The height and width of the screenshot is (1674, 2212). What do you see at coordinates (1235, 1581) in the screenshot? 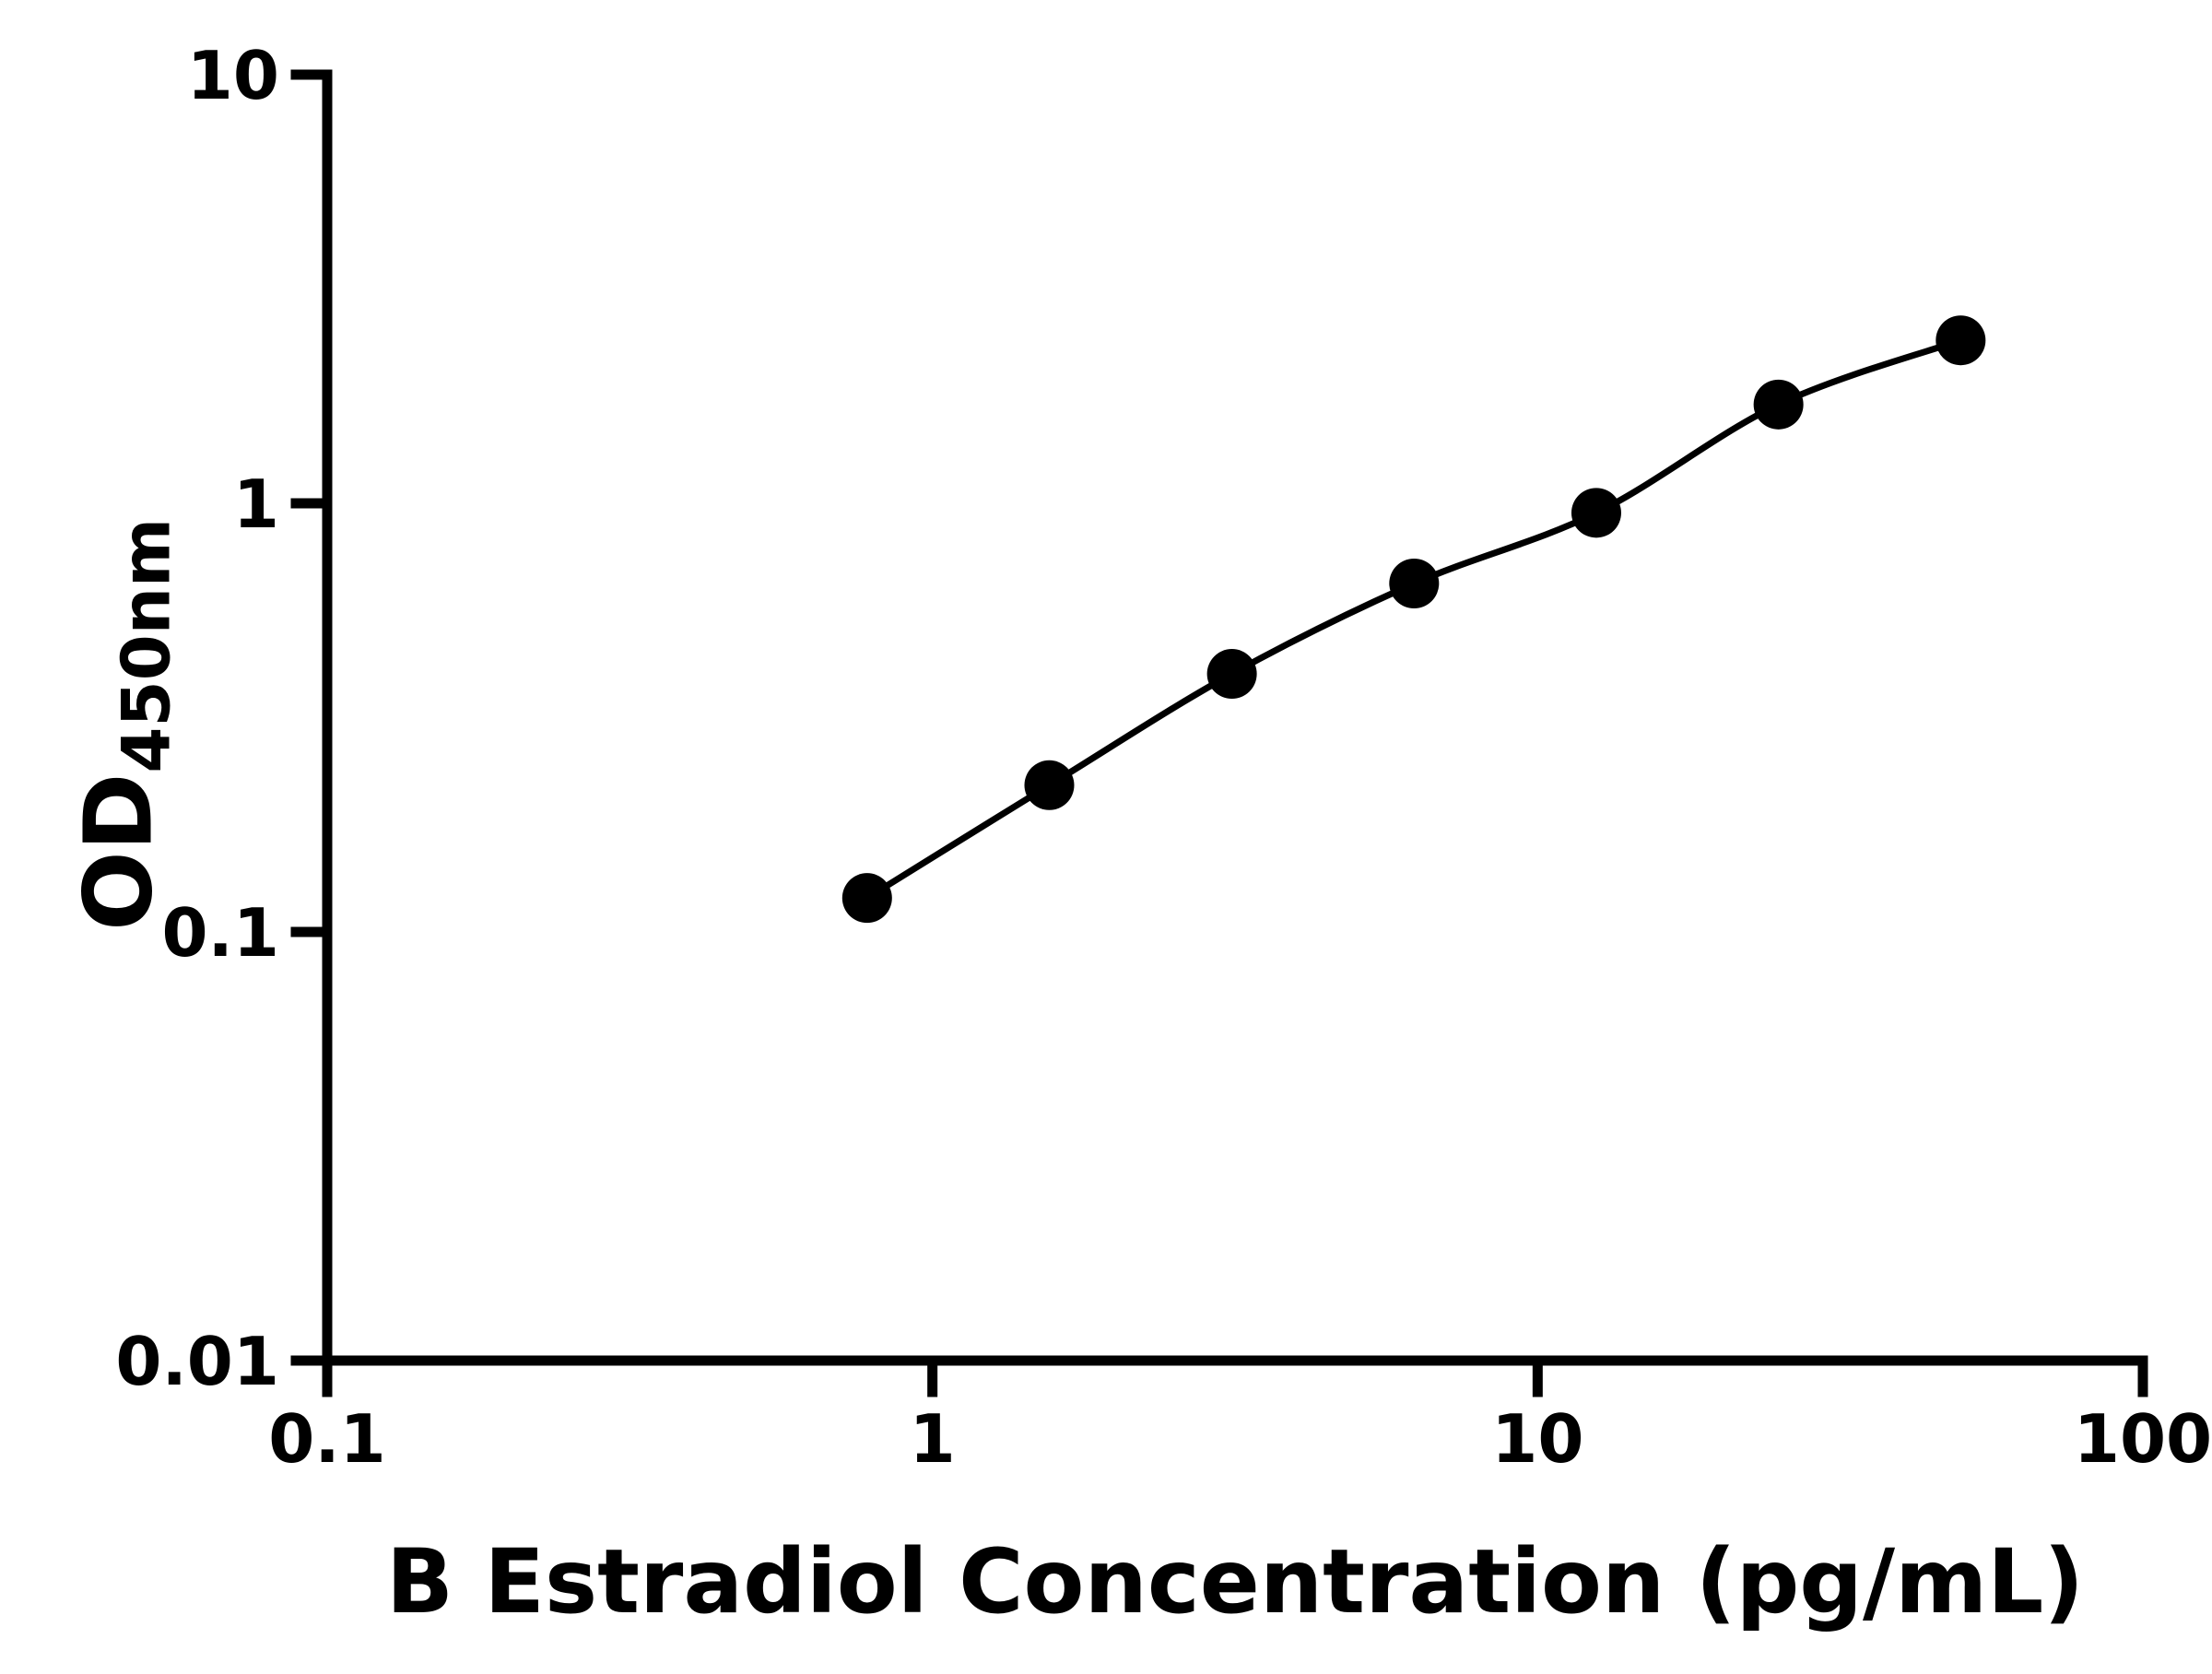
I see `x-axis-title: B Estradiol Concentration (pg/mL)` at bounding box center [1235, 1581].